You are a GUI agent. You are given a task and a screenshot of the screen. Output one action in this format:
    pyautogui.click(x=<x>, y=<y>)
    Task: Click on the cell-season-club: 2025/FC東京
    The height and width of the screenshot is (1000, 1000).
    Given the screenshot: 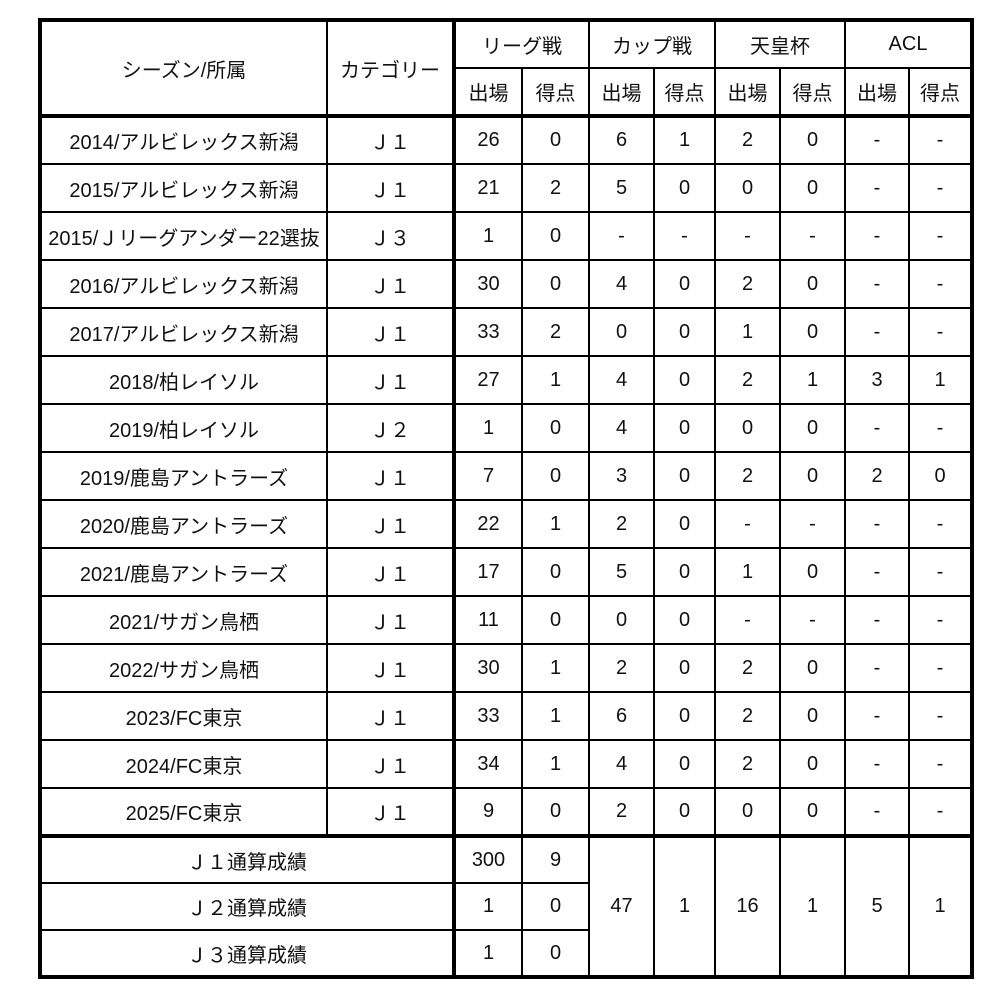 What is the action you would take?
    pyautogui.click(x=183, y=812)
    